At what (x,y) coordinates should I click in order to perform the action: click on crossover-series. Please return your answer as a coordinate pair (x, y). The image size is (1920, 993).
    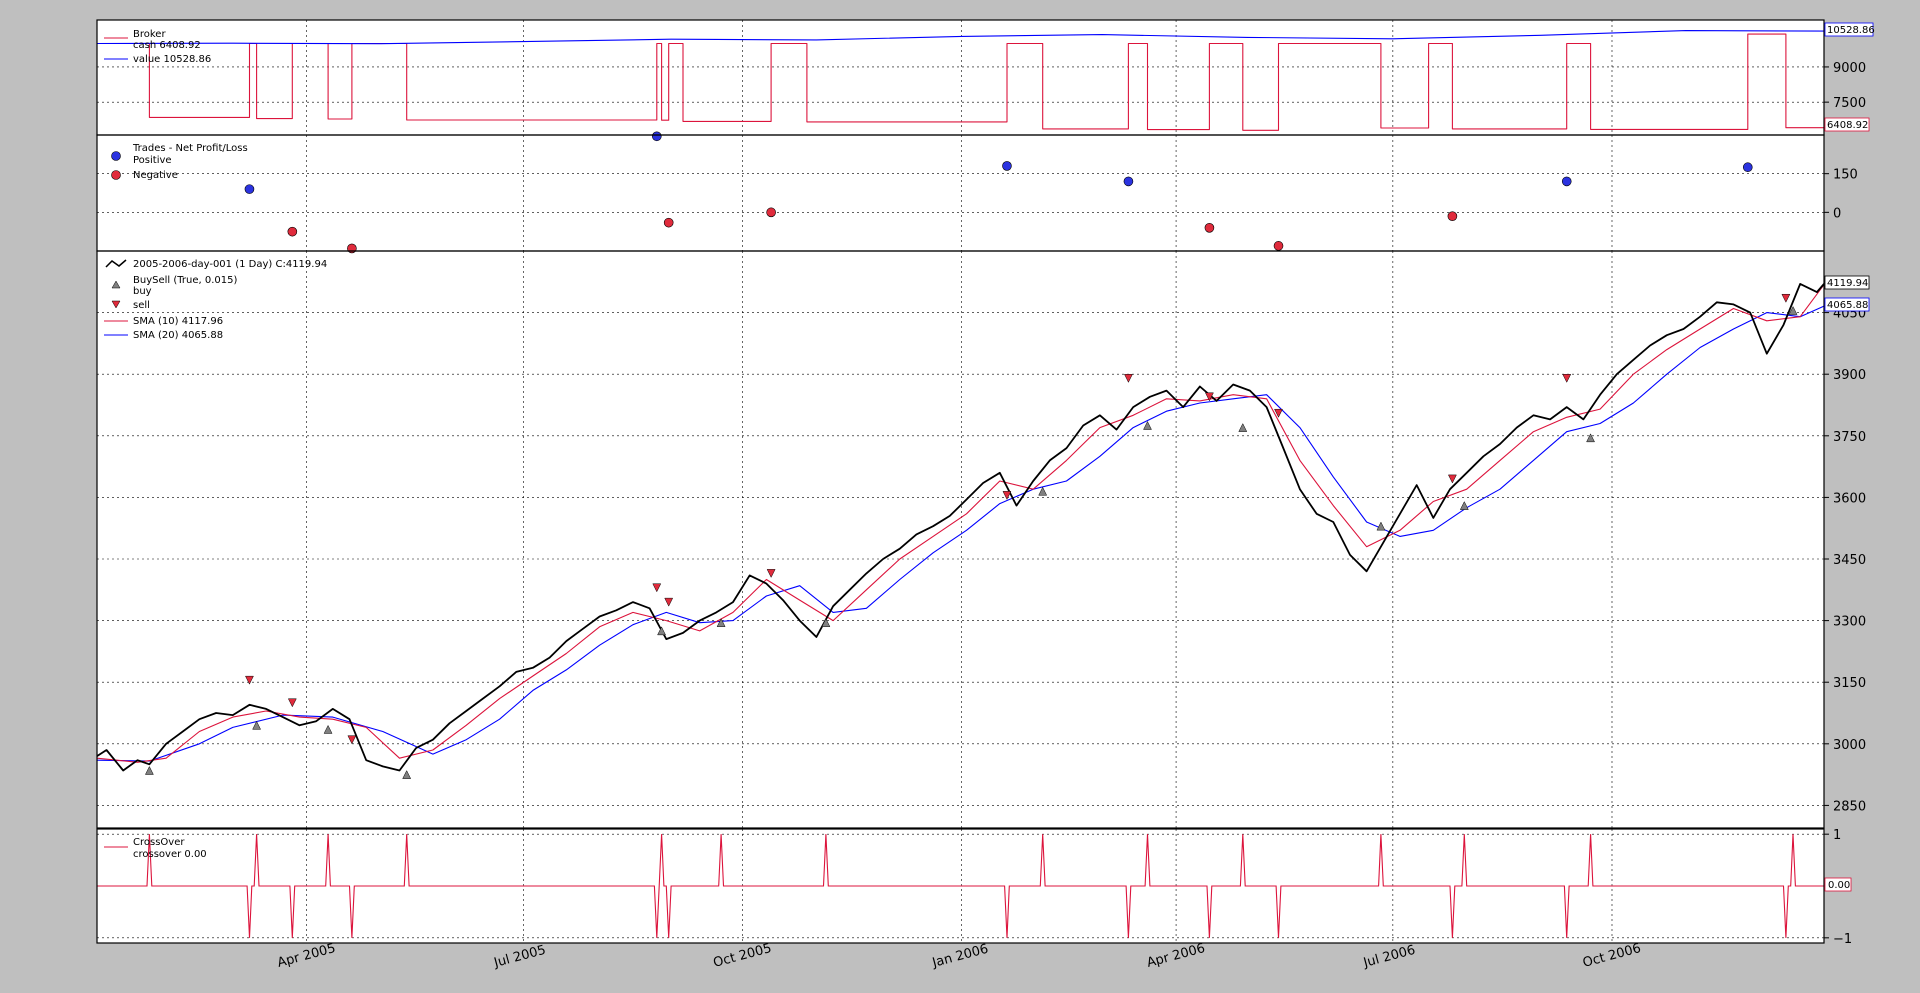
    Looking at the image, I should click on (960, 886).